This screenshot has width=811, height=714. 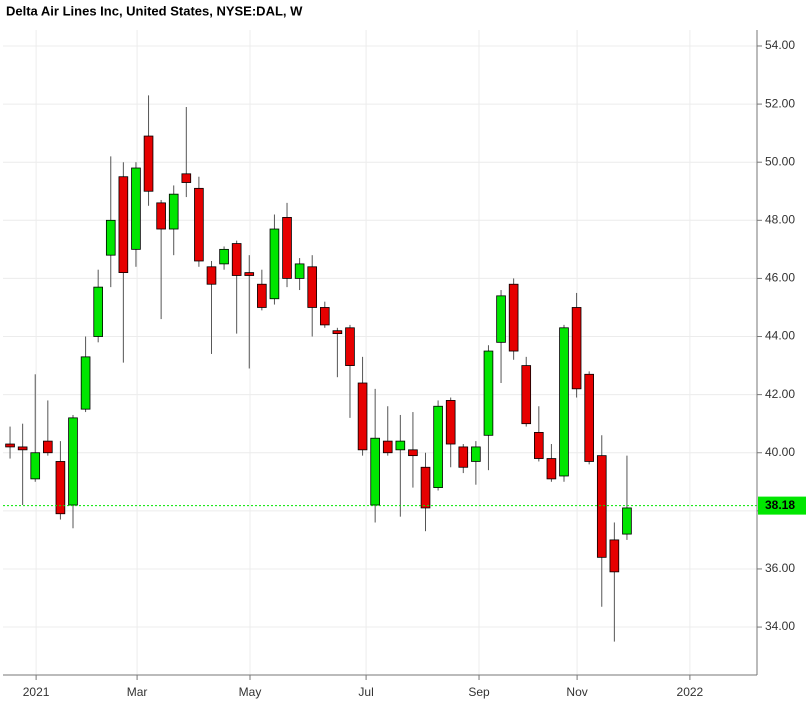 I want to click on x-tick-label: May, so click(x=250, y=692).